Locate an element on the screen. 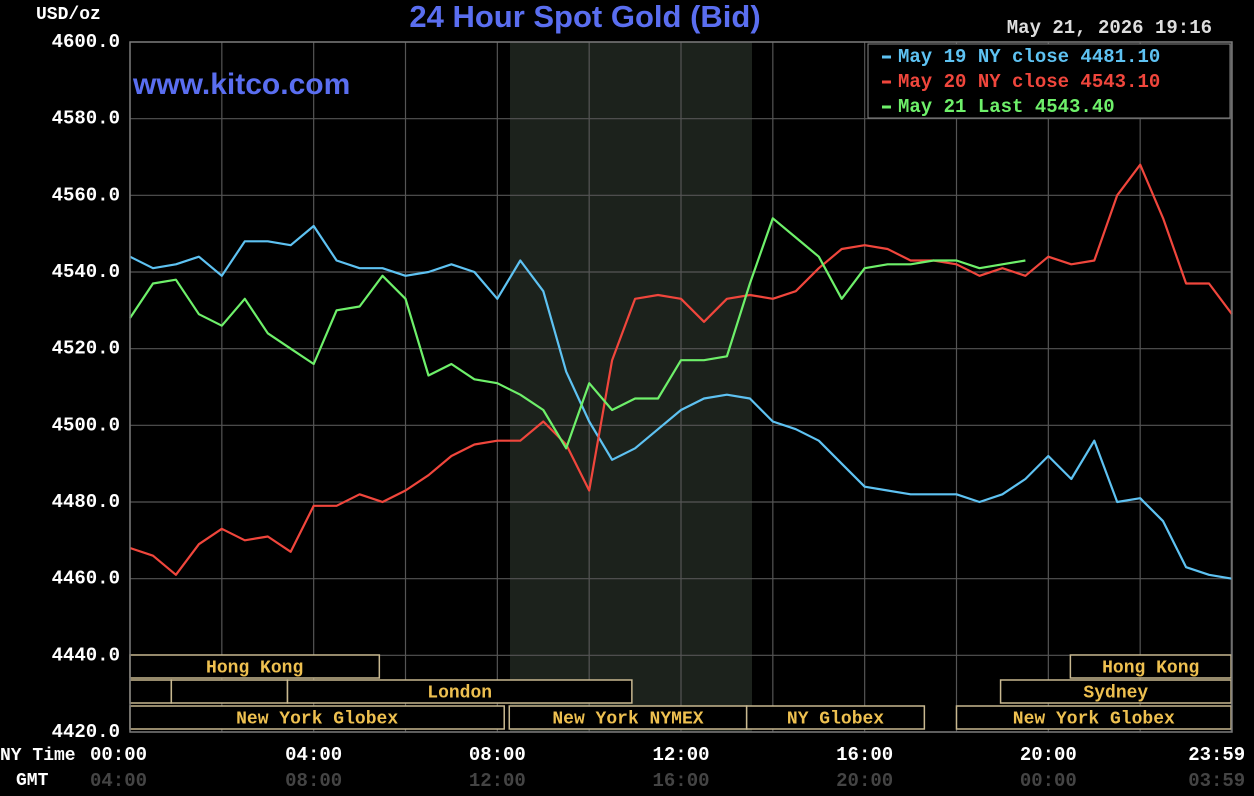 The height and width of the screenshot is (796, 1254). x-tick-label: 20:00 is located at coordinates (1048, 755).